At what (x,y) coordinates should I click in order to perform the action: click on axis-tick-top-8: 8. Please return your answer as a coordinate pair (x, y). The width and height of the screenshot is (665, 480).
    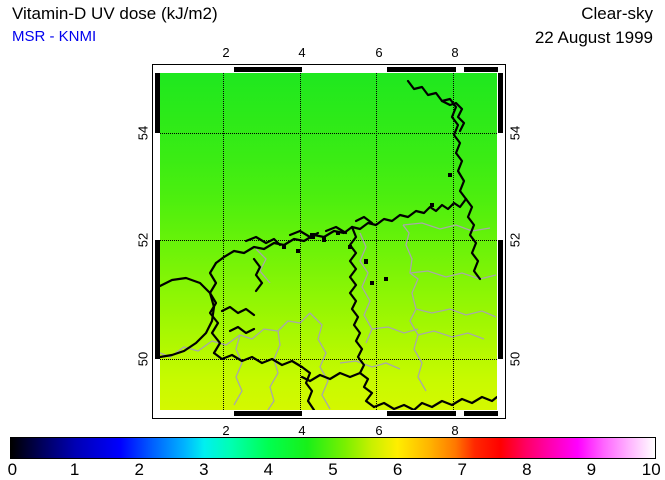
    Looking at the image, I should click on (455, 52).